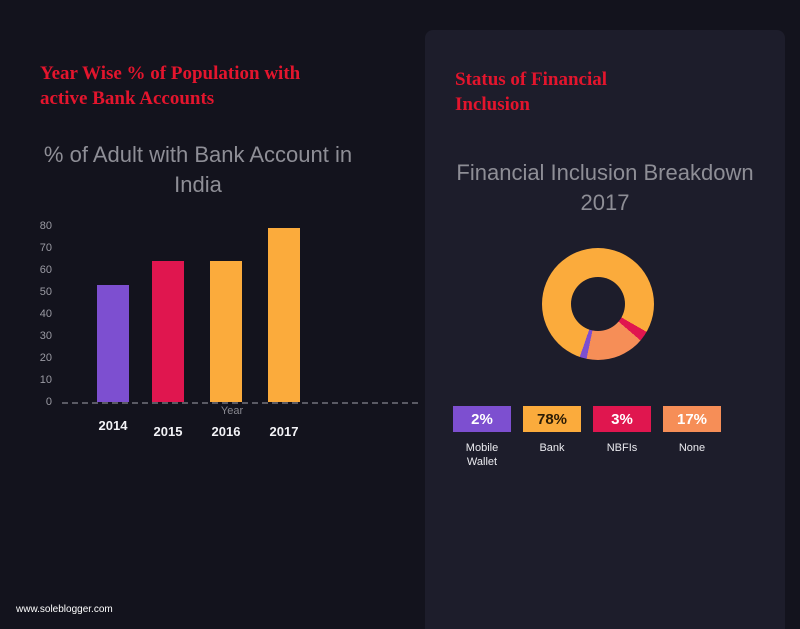  What do you see at coordinates (37, 314) in the screenshot?
I see `bar-chart-y-axis: 0 10 20 30 40 50 60 70 80` at bounding box center [37, 314].